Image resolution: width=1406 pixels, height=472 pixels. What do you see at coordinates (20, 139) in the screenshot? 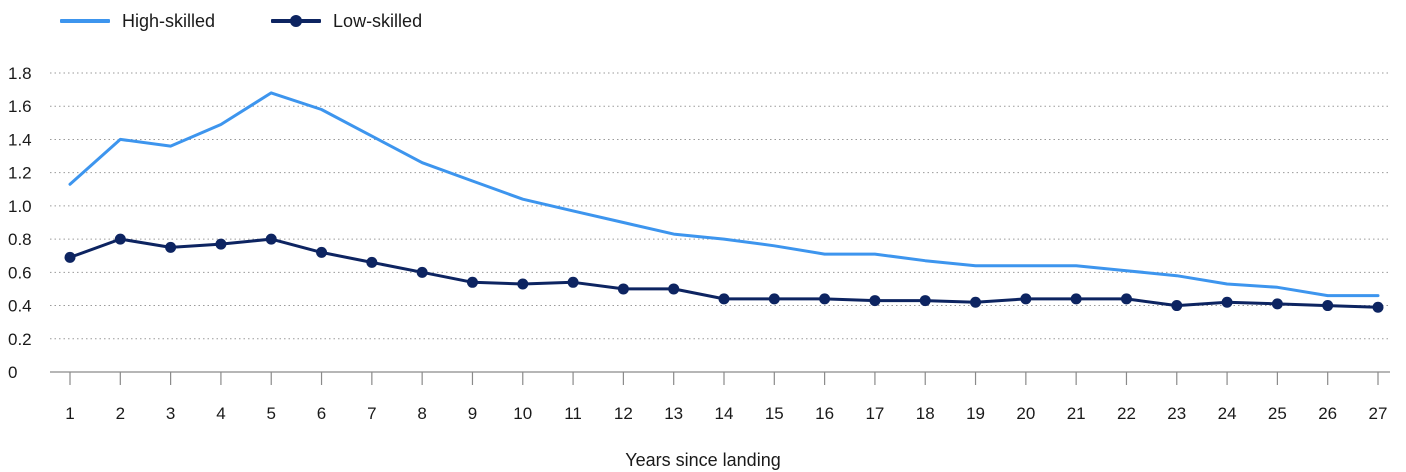
I see `y-tick-label: 1.4` at bounding box center [20, 139].